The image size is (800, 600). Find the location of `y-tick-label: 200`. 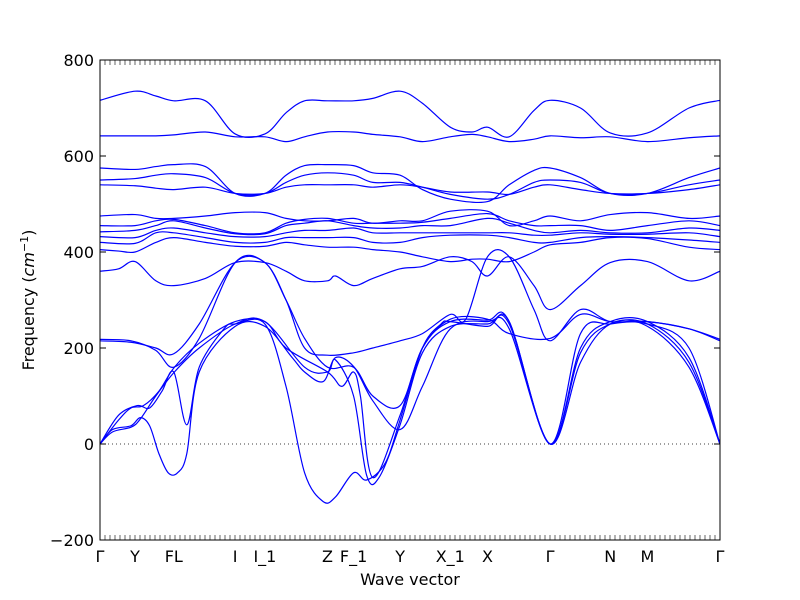

y-tick-label: 200 is located at coordinates (78, 348).